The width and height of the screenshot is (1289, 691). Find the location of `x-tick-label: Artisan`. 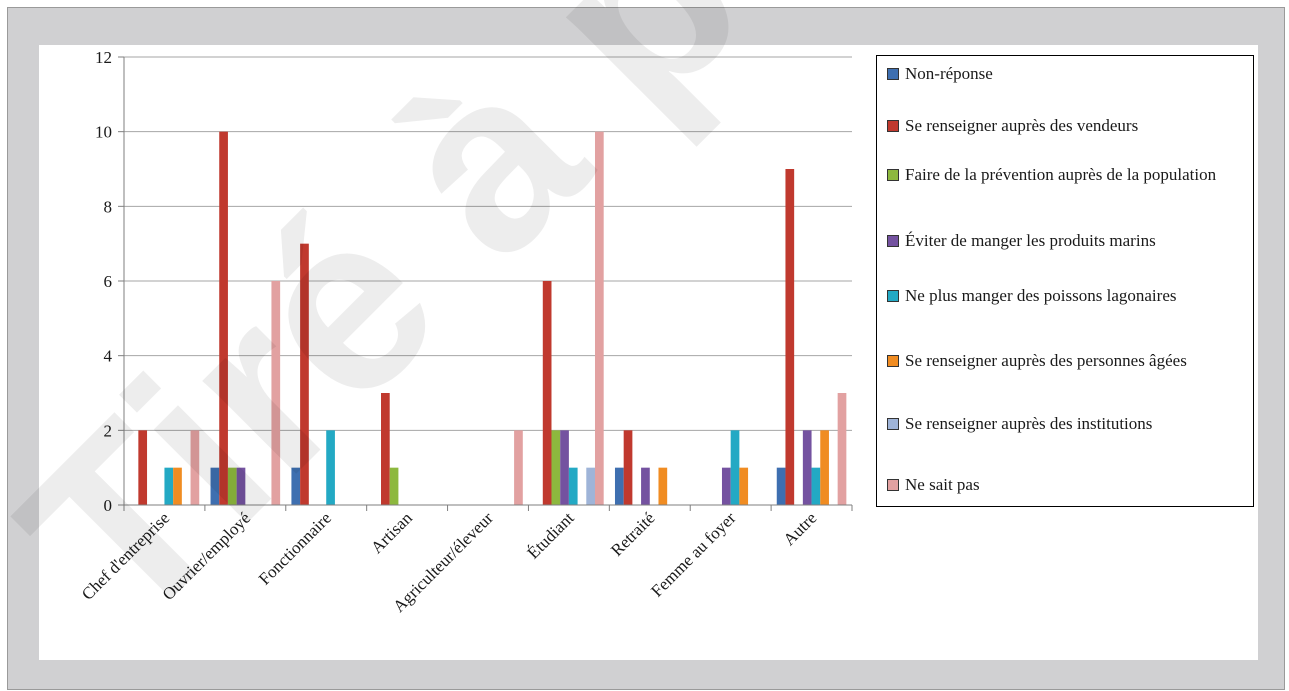

x-tick-label: Artisan is located at coordinates (391, 532).